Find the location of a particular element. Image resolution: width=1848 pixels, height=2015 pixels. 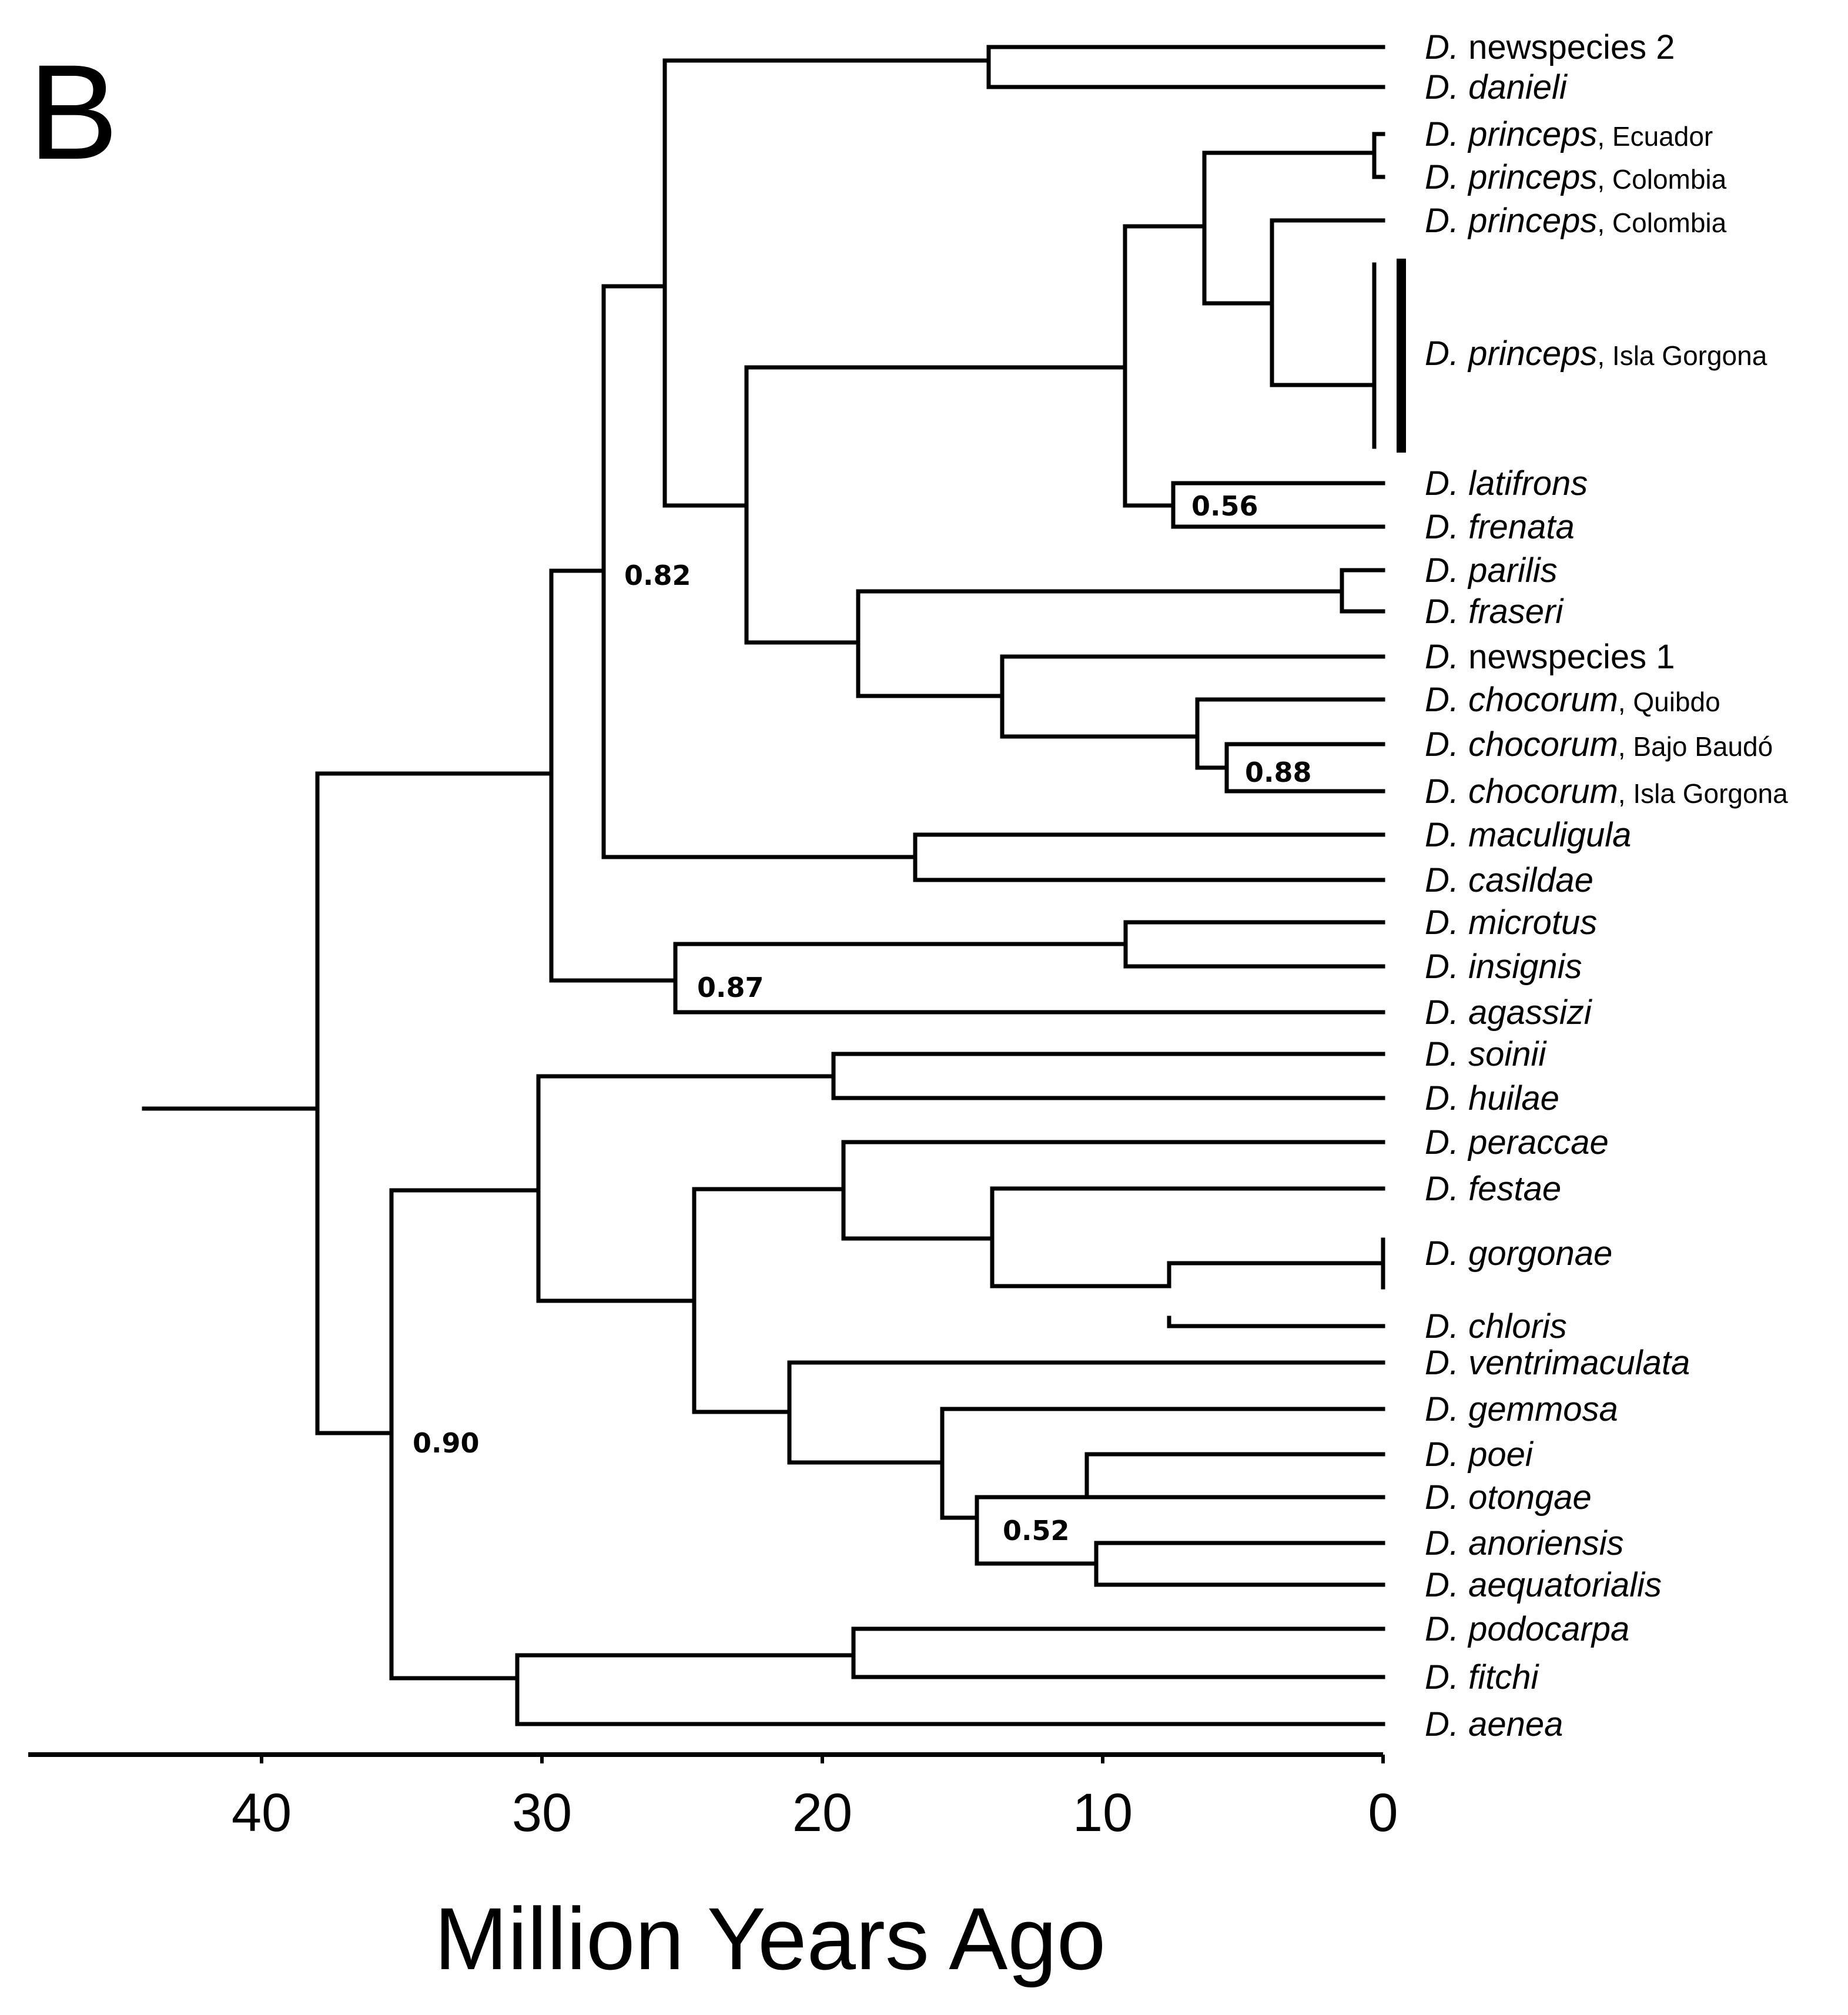

tip-label: D. princeps, Ecuador is located at coordinates (1569, 134).